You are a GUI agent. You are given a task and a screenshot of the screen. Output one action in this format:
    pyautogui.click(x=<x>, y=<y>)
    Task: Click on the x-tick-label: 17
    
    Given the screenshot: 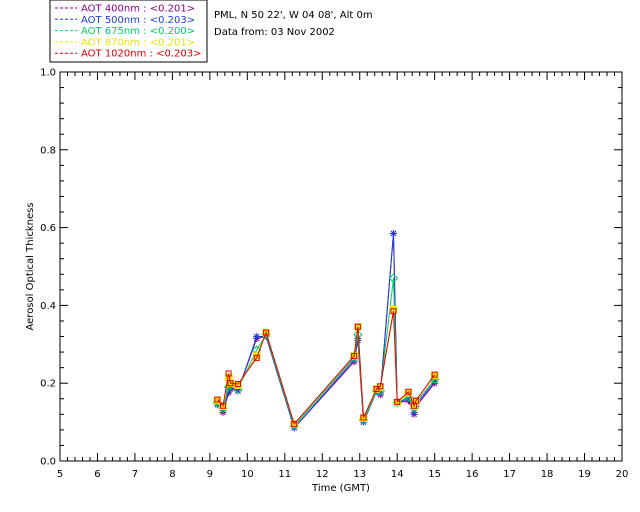 What is the action you would take?
    pyautogui.click(x=509, y=474)
    